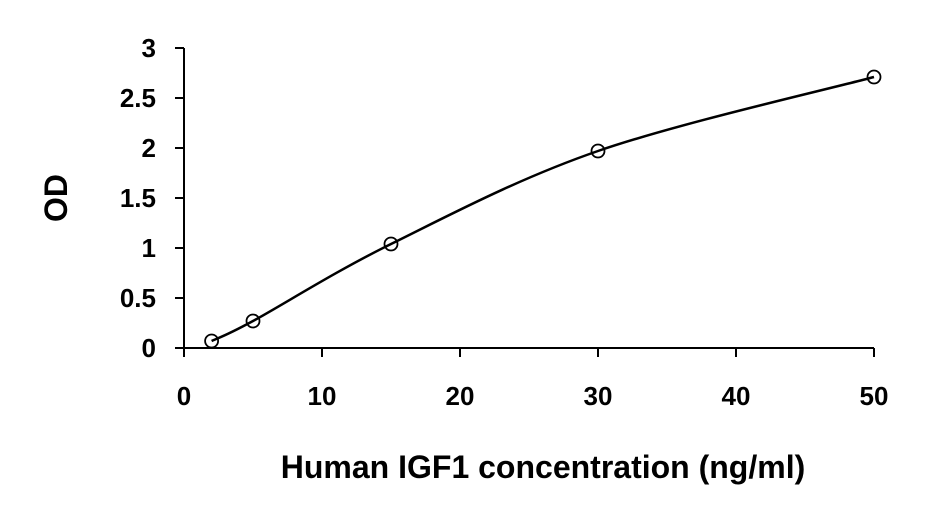  Describe the element at coordinates (598, 396) in the screenshot. I see `x-tick-label: 30` at that location.